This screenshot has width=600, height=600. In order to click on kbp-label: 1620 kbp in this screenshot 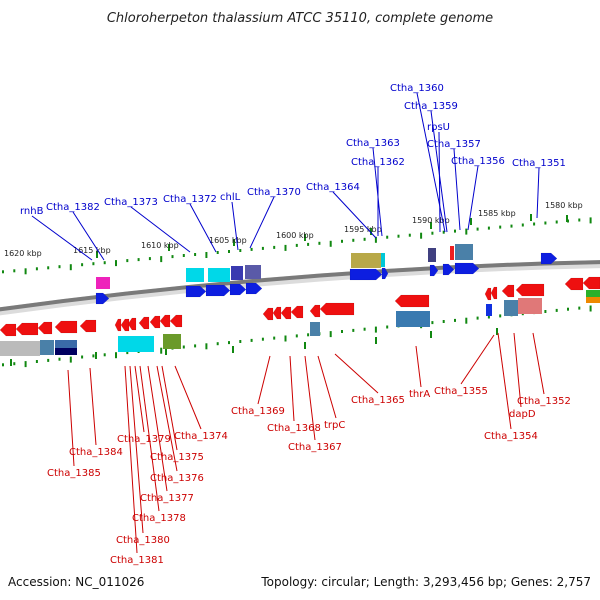, I will do `click(23, 253)`.